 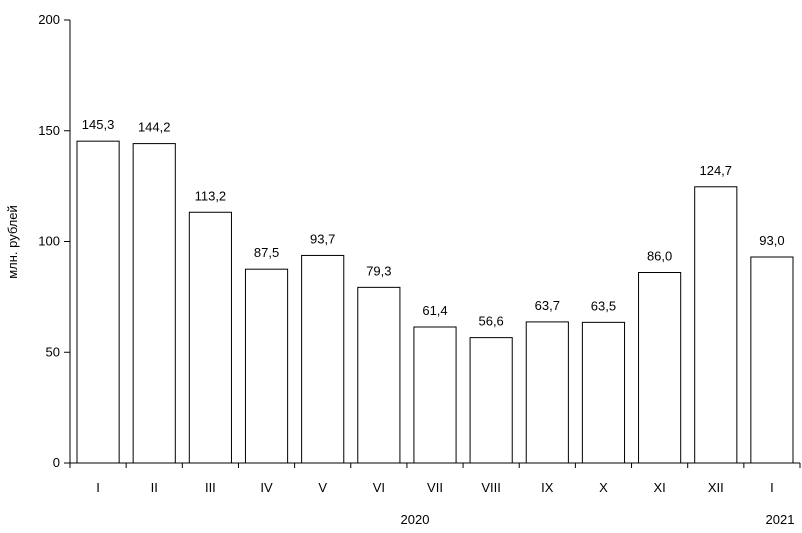 What do you see at coordinates (322, 487) in the screenshot?
I see `x-tick-label: V` at bounding box center [322, 487].